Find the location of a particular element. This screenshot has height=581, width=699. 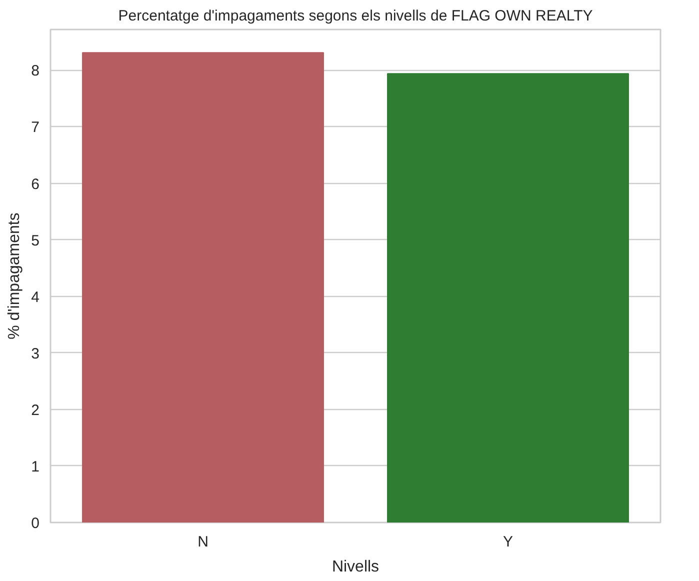

y-tick-label: 3 is located at coordinates (35, 353).